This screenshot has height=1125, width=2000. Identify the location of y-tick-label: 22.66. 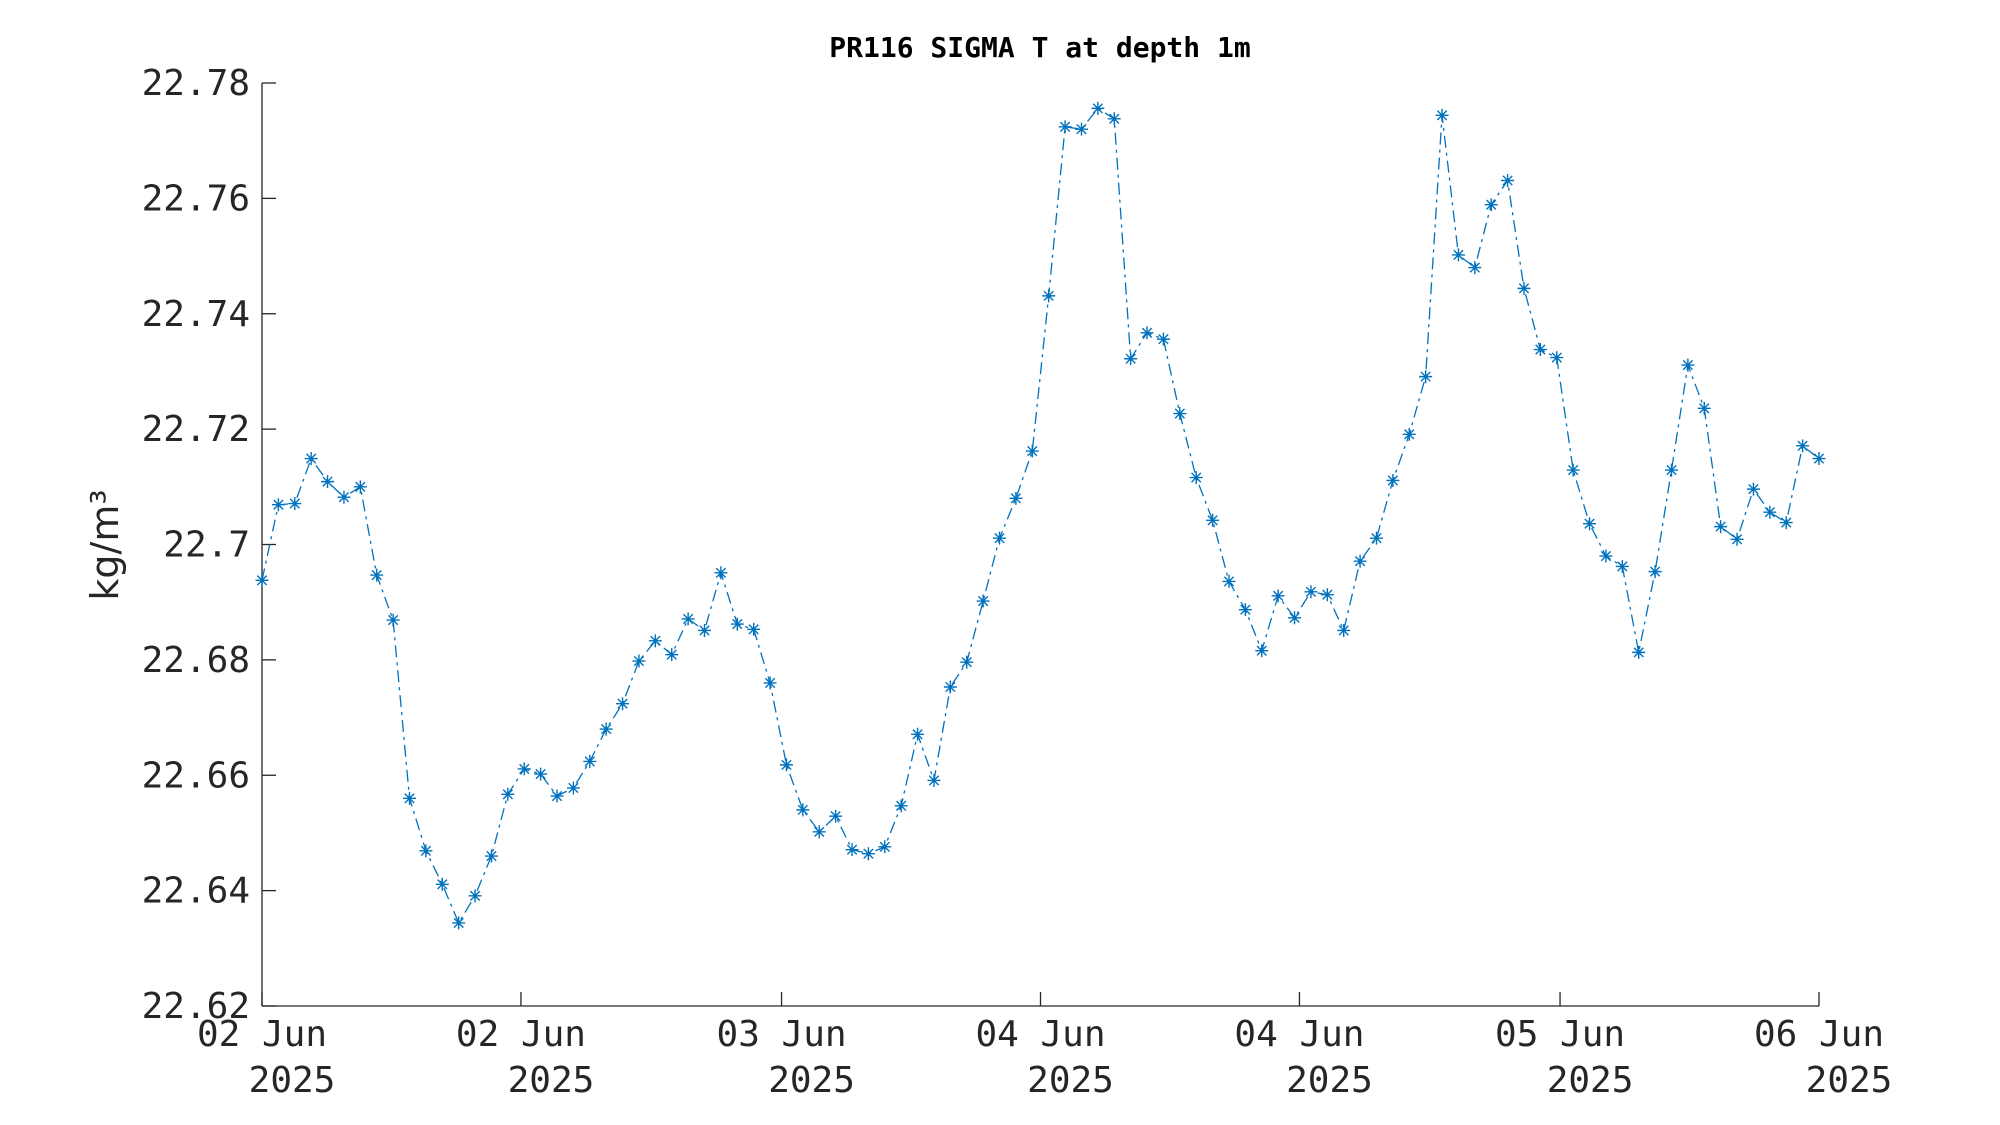
(196, 775).